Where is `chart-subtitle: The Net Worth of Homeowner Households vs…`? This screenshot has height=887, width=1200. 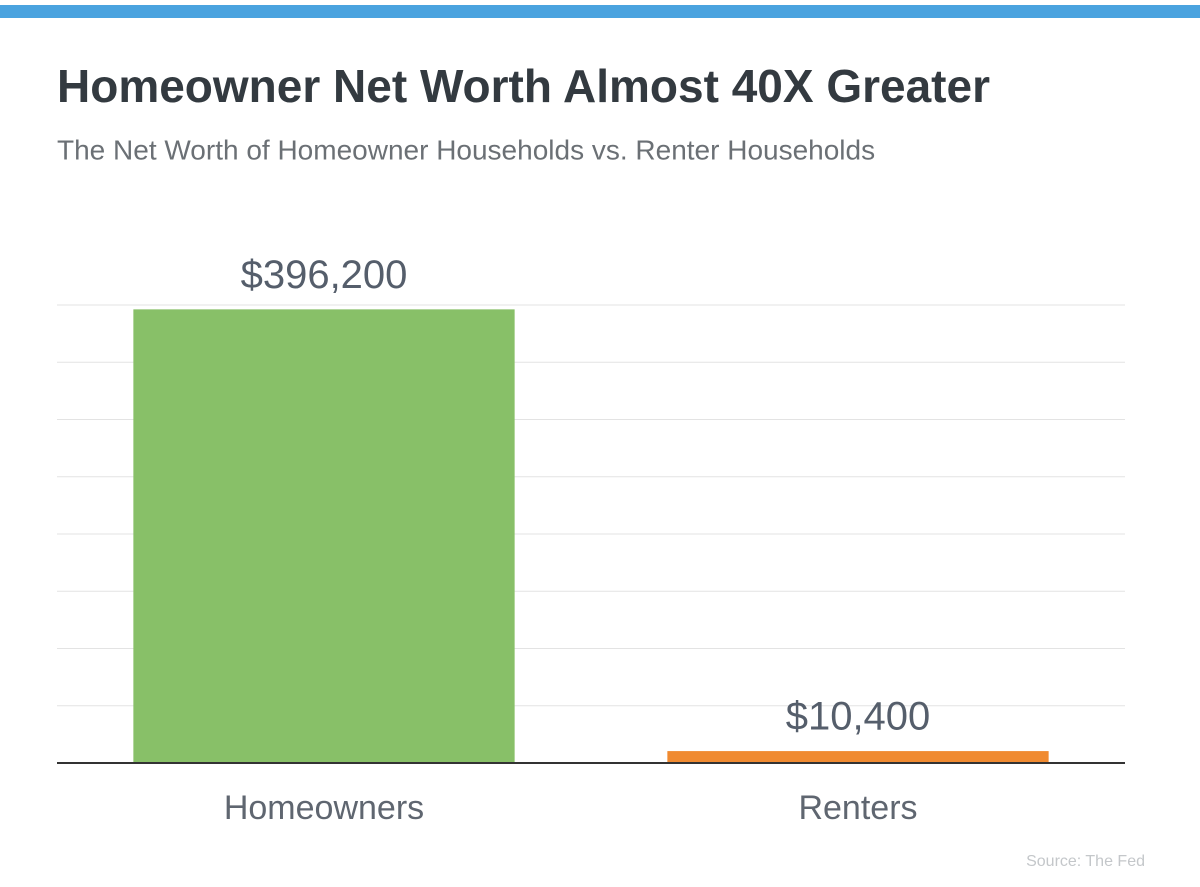
chart-subtitle: The Net Worth of Homeowner Households vs… is located at coordinates (466, 149).